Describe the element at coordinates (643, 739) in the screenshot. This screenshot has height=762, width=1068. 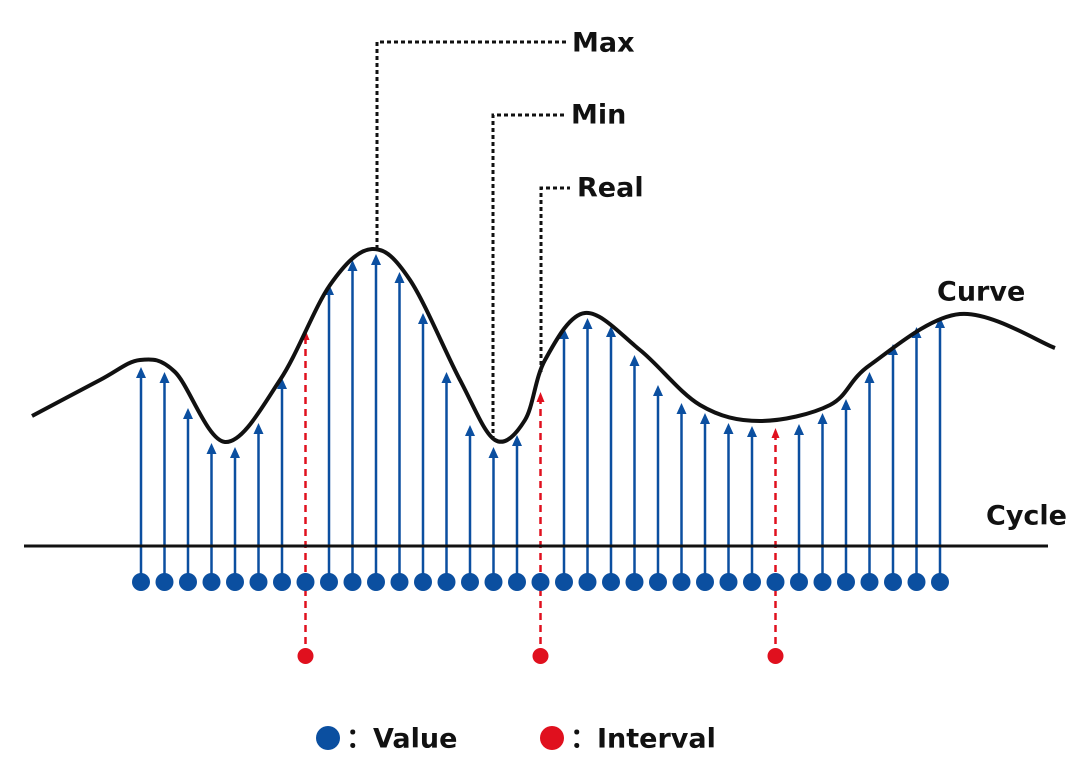
I see `legend-interval: ：Interval` at that location.